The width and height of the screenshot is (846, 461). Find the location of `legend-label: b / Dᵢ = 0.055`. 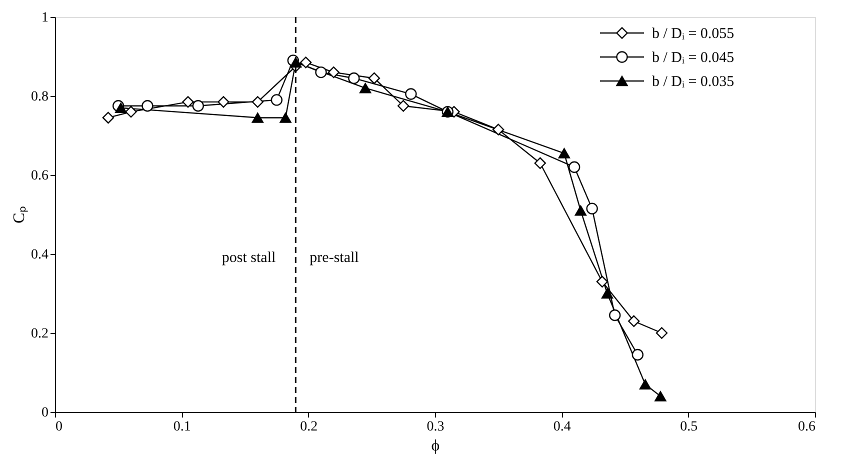

legend-label: b / Dᵢ = 0.055 is located at coordinates (693, 34).